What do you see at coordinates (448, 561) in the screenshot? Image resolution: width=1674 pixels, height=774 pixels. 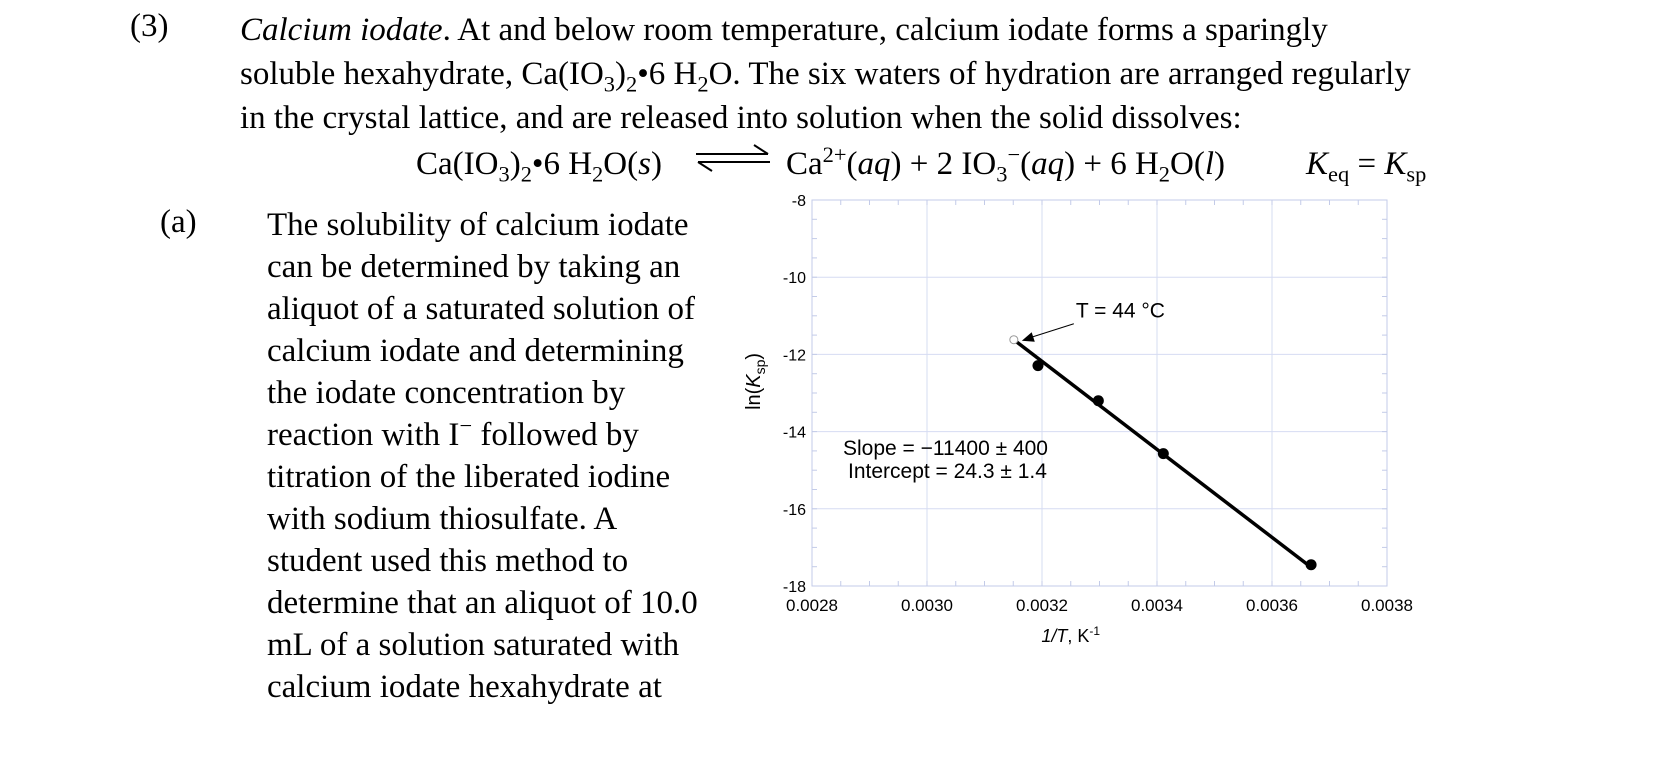 I see `part-a-line: student used this method to` at bounding box center [448, 561].